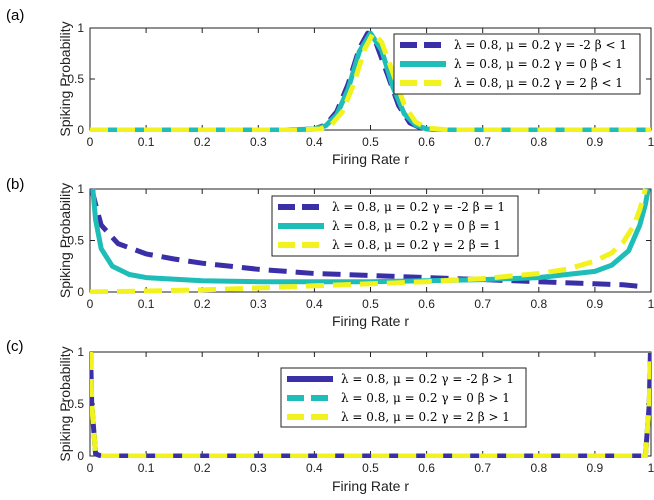 This screenshot has height=500, width=654. What do you see at coordinates (416, 226) in the screenshot?
I see `legend-entry: λ = 0.8, μ = 0.2 γ = 0 β = 1` at bounding box center [416, 226].